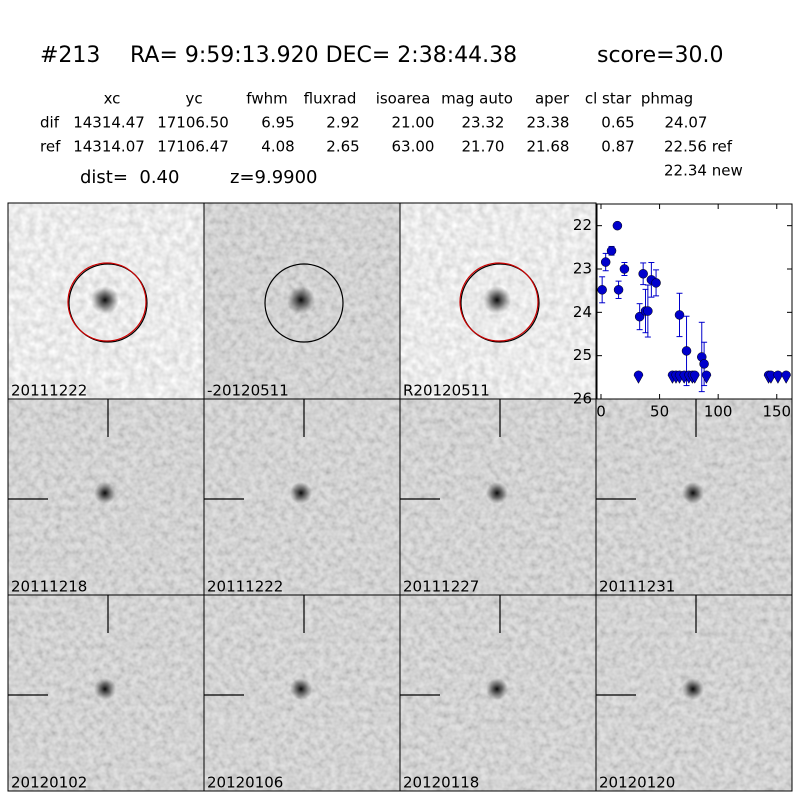  Describe the element at coordinates (193, 123) in the screenshot. I see `table-cell: 17106.50` at that location.